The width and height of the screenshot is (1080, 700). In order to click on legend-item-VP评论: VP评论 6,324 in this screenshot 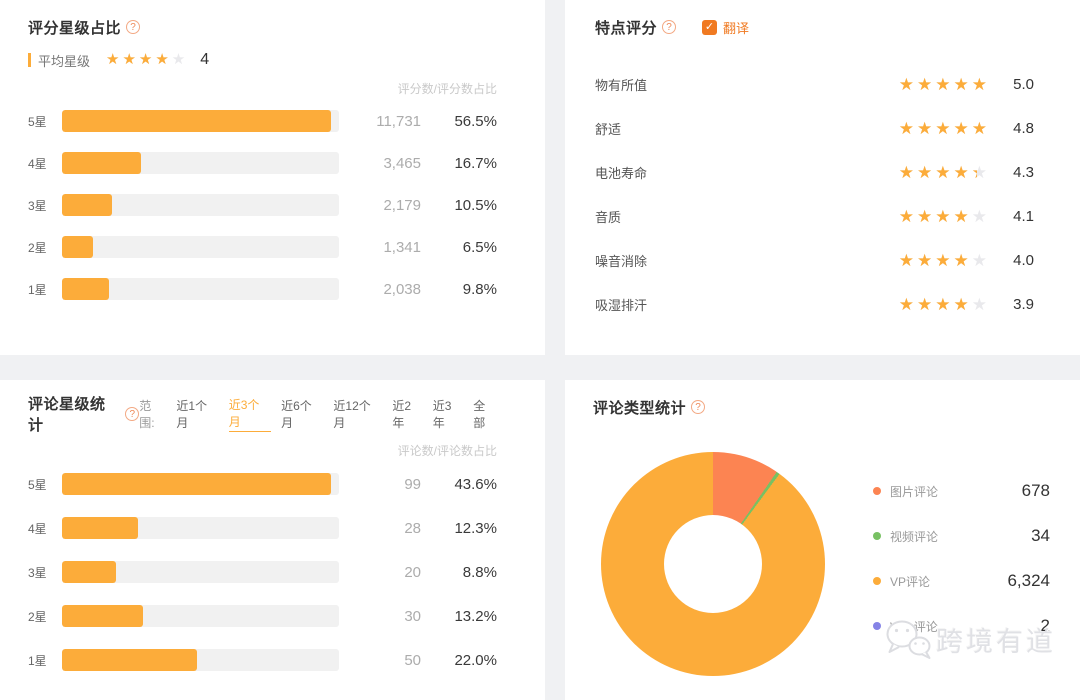, I will do `click(961, 580)`.